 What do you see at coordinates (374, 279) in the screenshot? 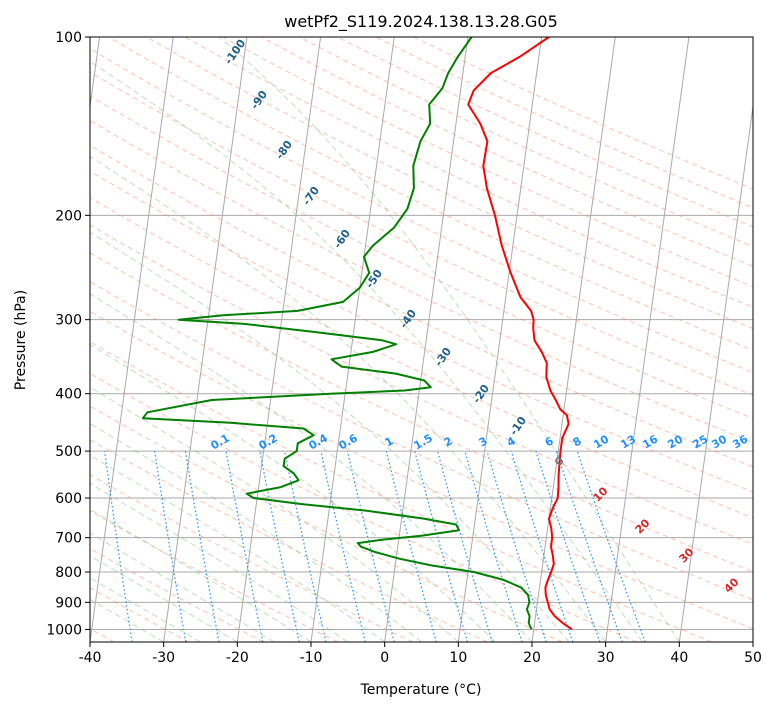
I see `dry-adiabat-label: -50` at bounding box center [374, 279].